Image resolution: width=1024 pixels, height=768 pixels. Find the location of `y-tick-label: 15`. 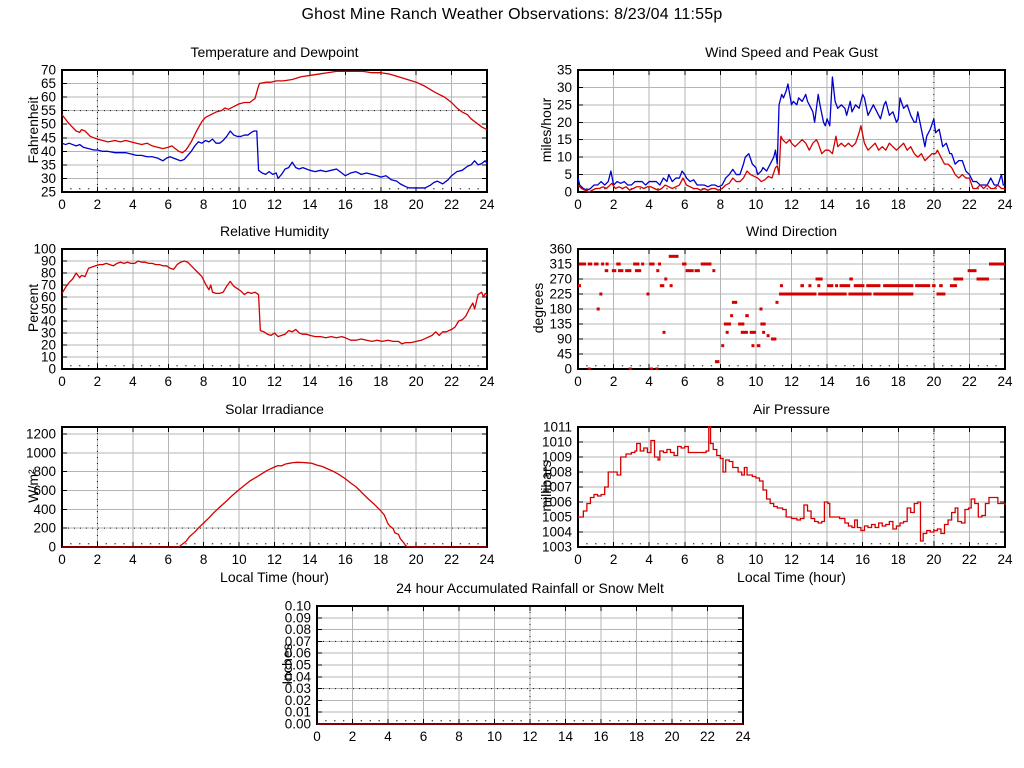

y-tick-label: 15 is located at coordinates (564, 139).